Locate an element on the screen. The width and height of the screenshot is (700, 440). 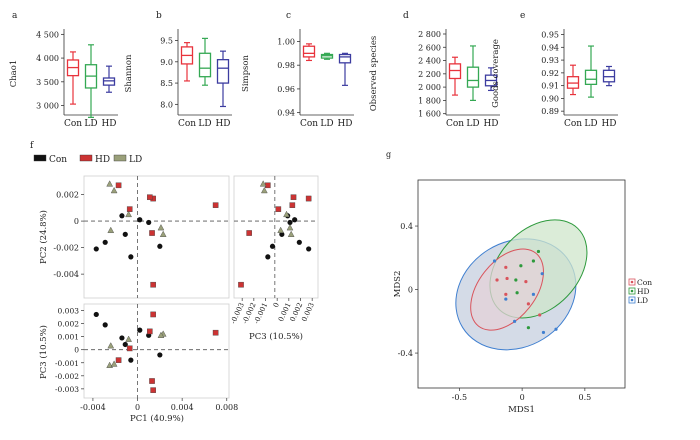
y-tick-label: -0.001 is located at coordinates (67, 363).